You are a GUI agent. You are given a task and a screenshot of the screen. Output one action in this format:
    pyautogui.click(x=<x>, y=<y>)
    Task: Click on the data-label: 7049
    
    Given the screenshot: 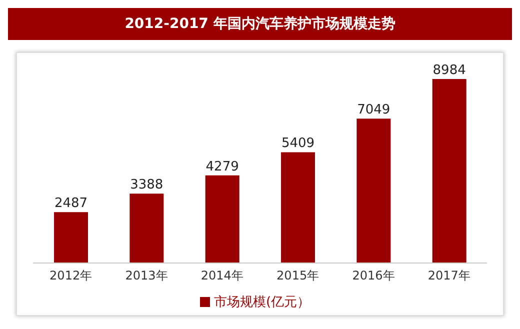 What is the action you would take?
    pyautogui.click(x=373, y=110)
    